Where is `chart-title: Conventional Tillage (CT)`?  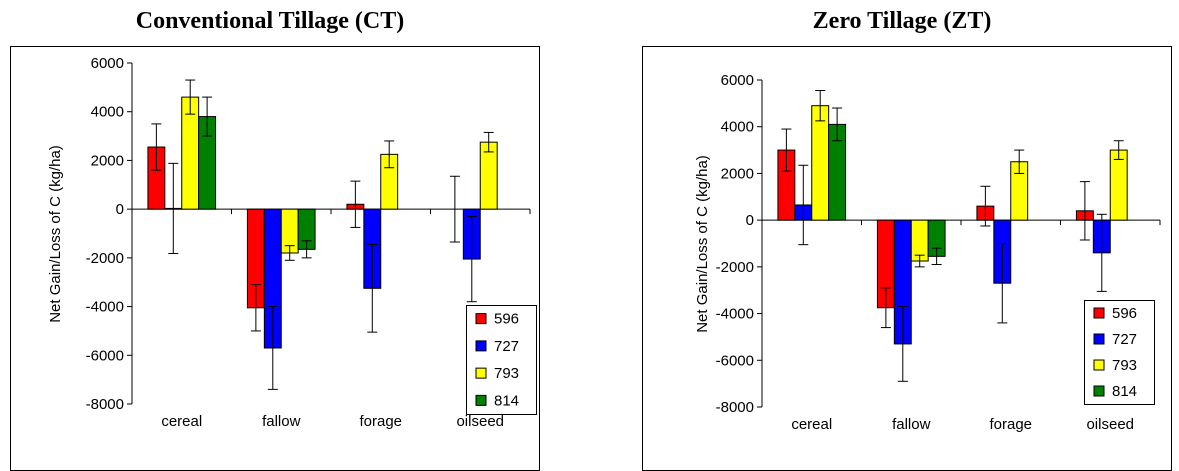
chart-title: Conventional Tillage (CT) is located at coordinates (270, 21).